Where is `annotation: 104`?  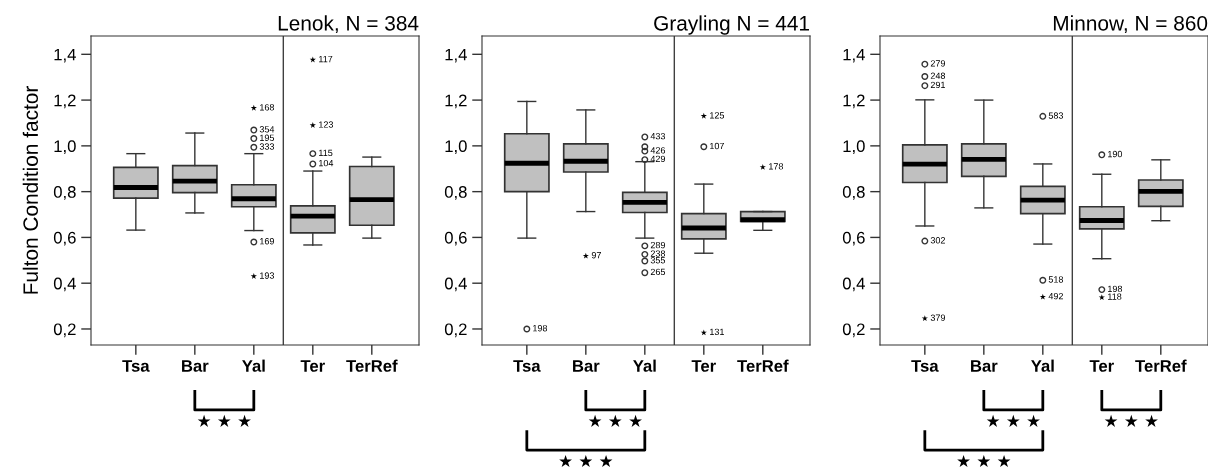 annotation: 104 is located at coordinates (326, 163).